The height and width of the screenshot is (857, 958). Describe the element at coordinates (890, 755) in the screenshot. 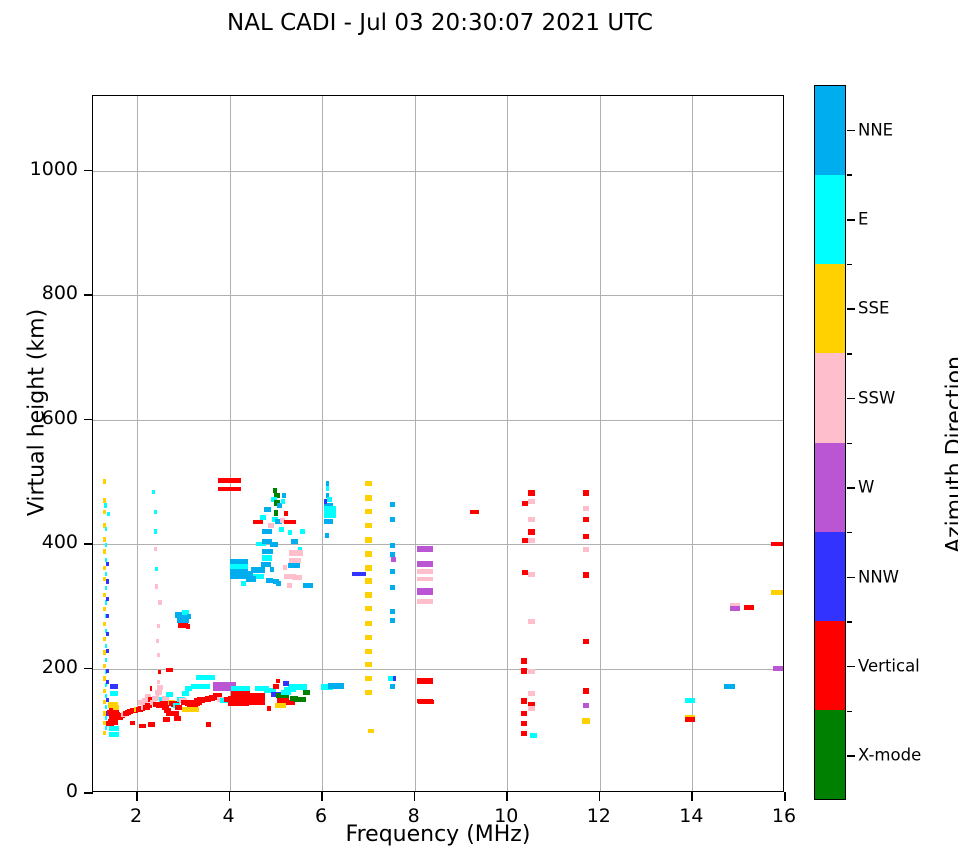

I see `colorbar-tick-label-x-mode: X-mode` at that location.